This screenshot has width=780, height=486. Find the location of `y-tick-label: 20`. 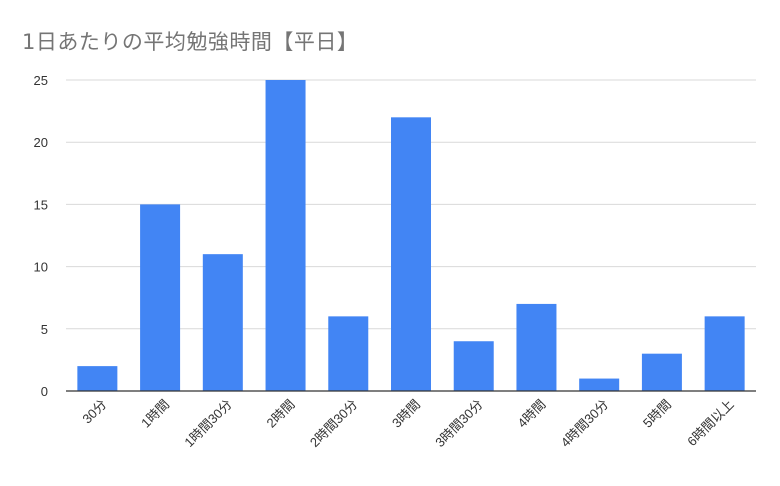

y-tick-label: 20 is located at coordinates (41, 142).